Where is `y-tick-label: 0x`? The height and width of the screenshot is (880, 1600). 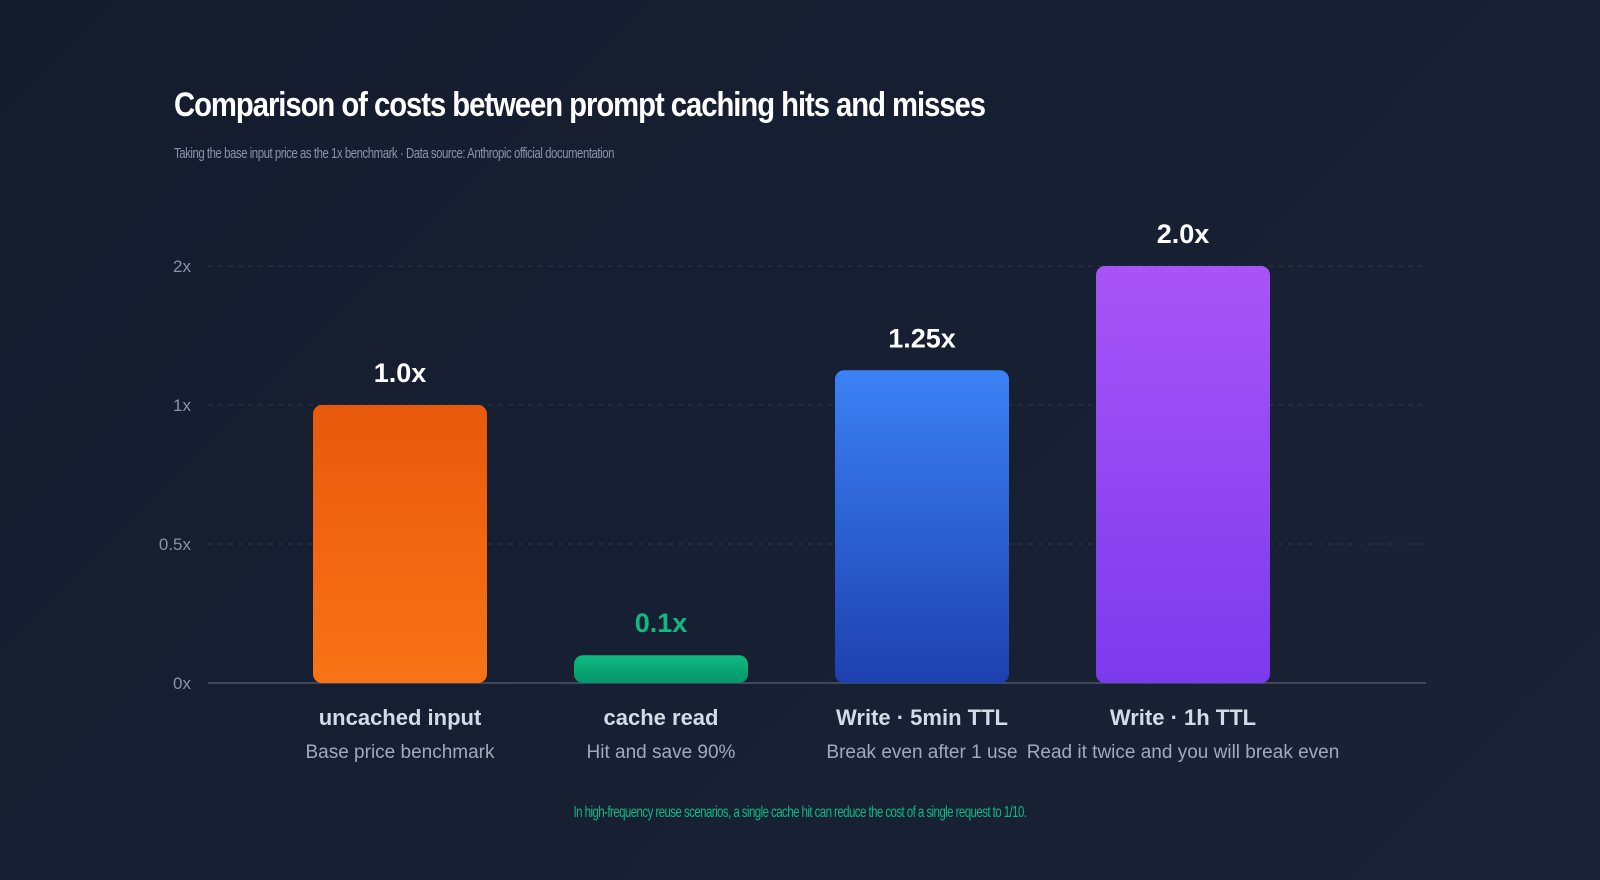
y-tick-label: 0x is located at coordinates (182, 683).